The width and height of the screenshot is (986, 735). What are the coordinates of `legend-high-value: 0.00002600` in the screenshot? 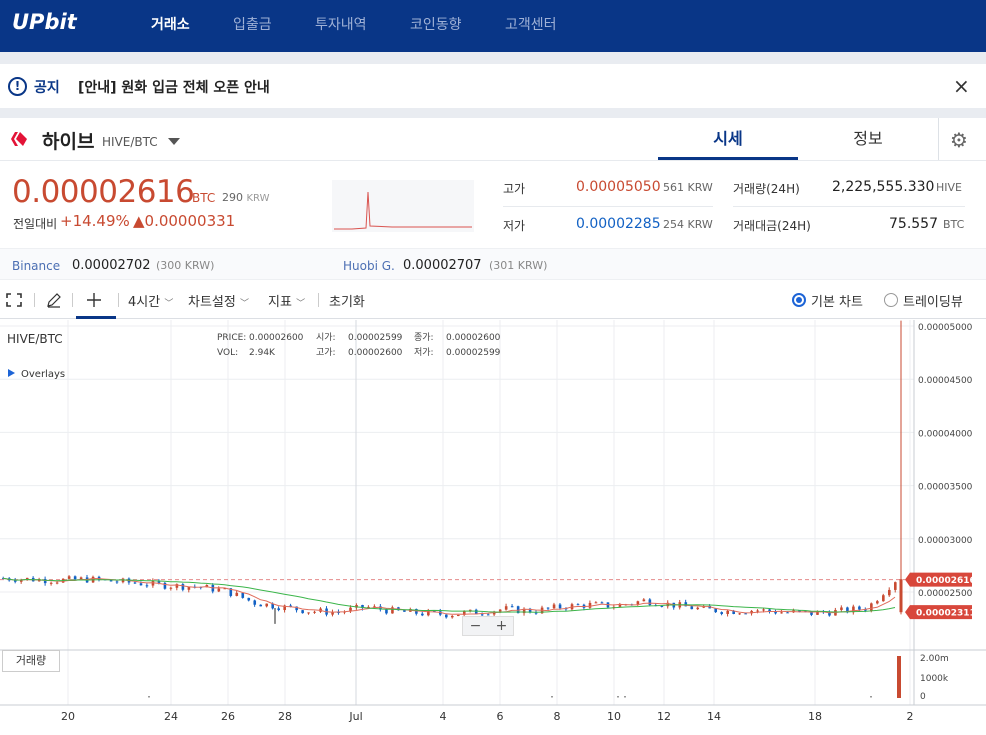 It's located at (375, 353).